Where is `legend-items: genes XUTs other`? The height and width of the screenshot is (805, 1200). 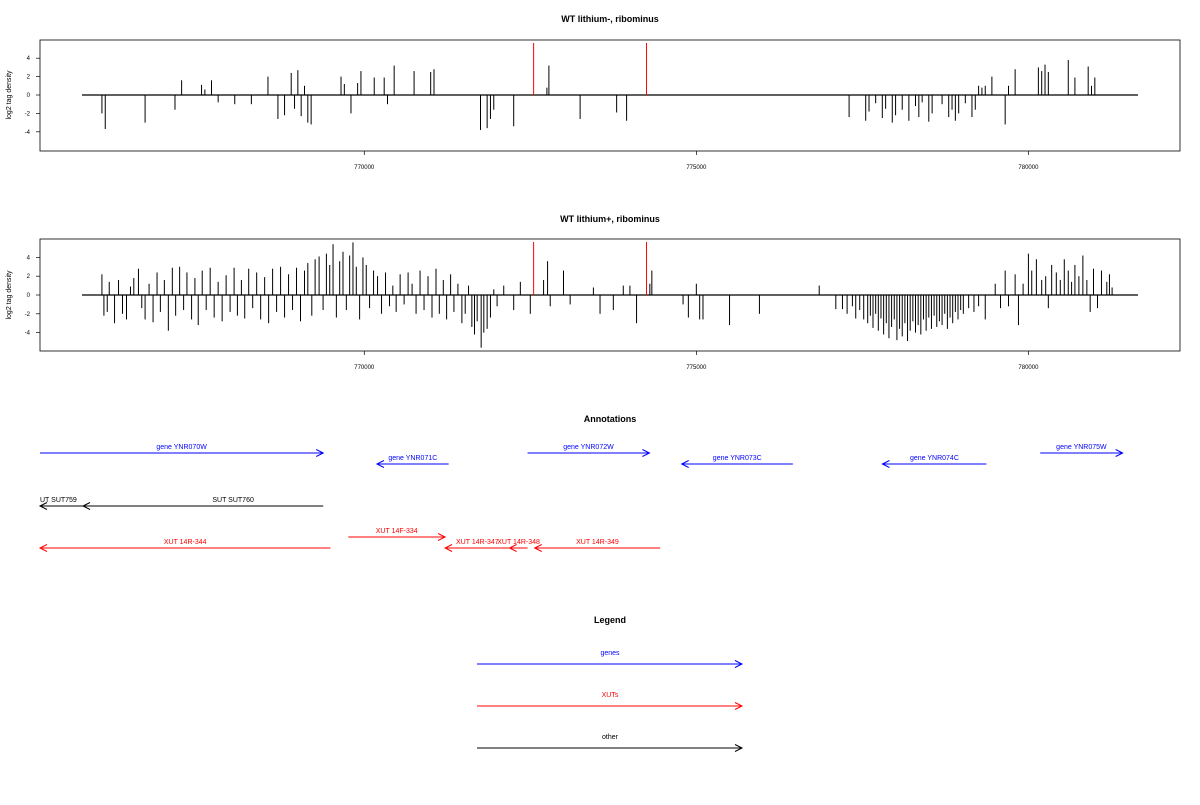 legend-items: genes XUTs other is located at coordinates (610, 701).